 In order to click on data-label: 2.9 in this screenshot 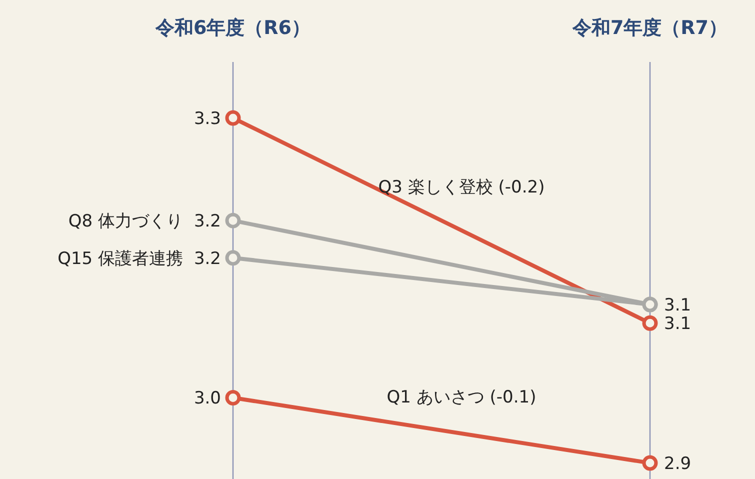, I will do `click(678, 464)`.